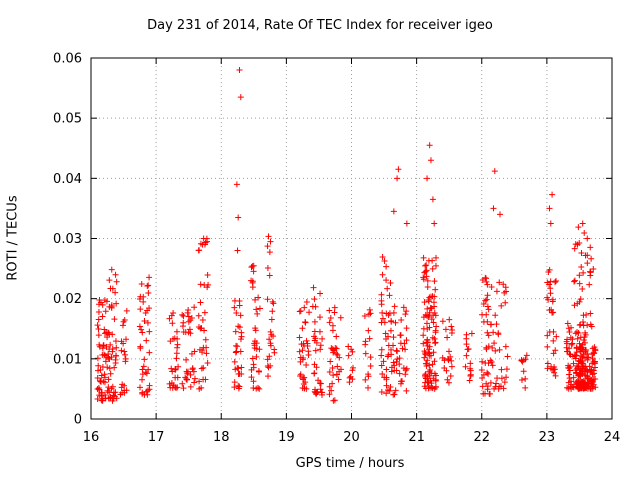  Describe the element at coordinates (67, 299) in the screenshot. I see `y-tick-label: 0.02` at that location.